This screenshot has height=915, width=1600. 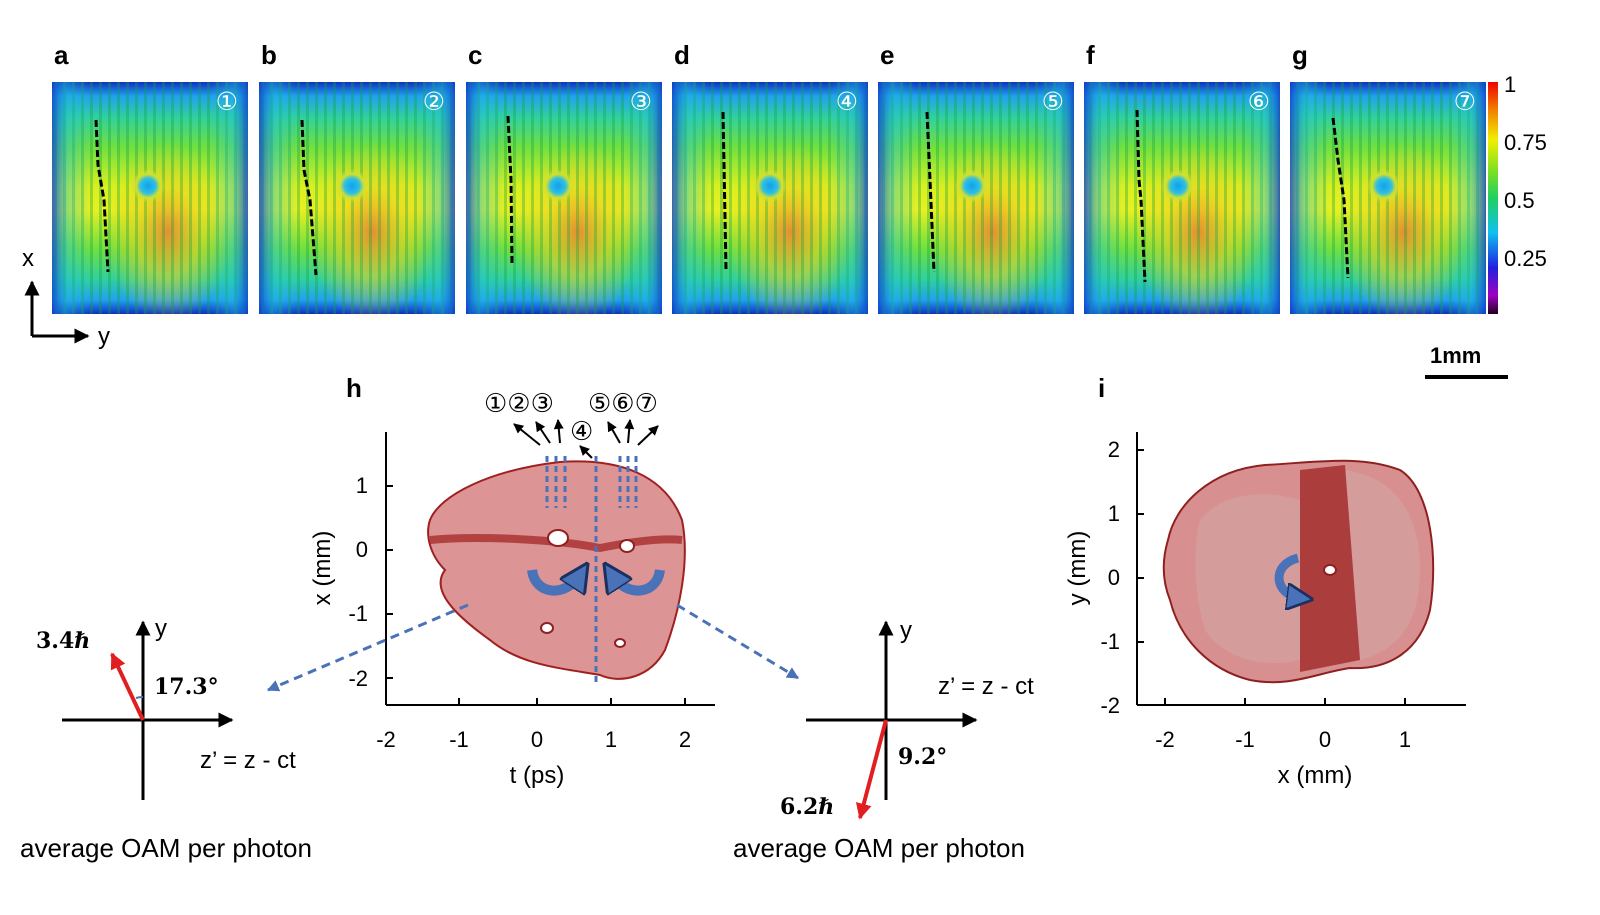 I want to click on slice-lines, so click(x=591, y=570).